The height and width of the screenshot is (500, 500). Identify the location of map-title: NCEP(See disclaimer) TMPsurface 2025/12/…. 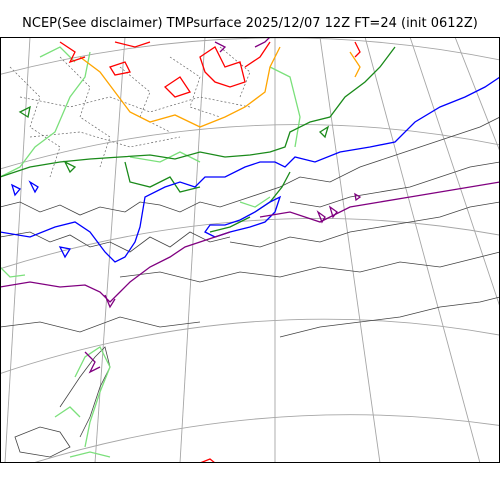
(250, 23).